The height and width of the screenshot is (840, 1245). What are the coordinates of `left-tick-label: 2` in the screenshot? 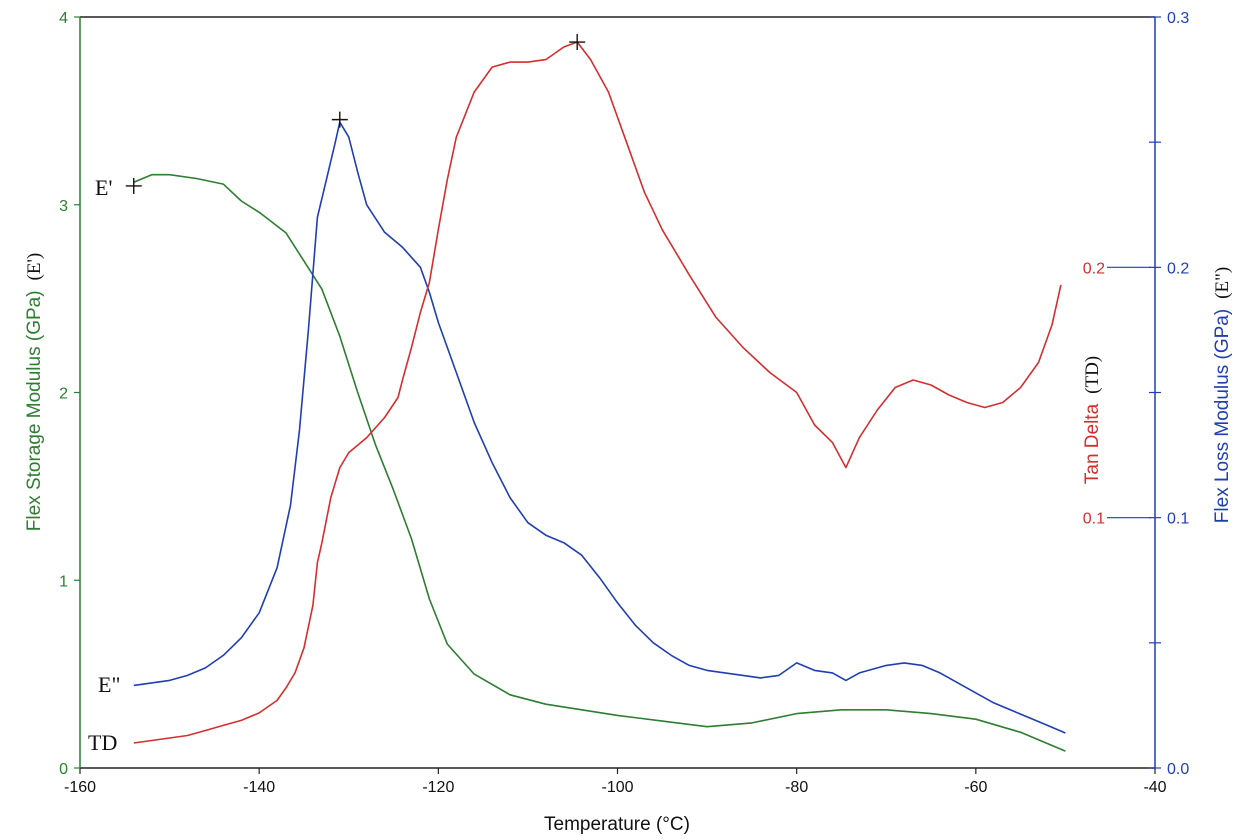 It's located at (63, 394).